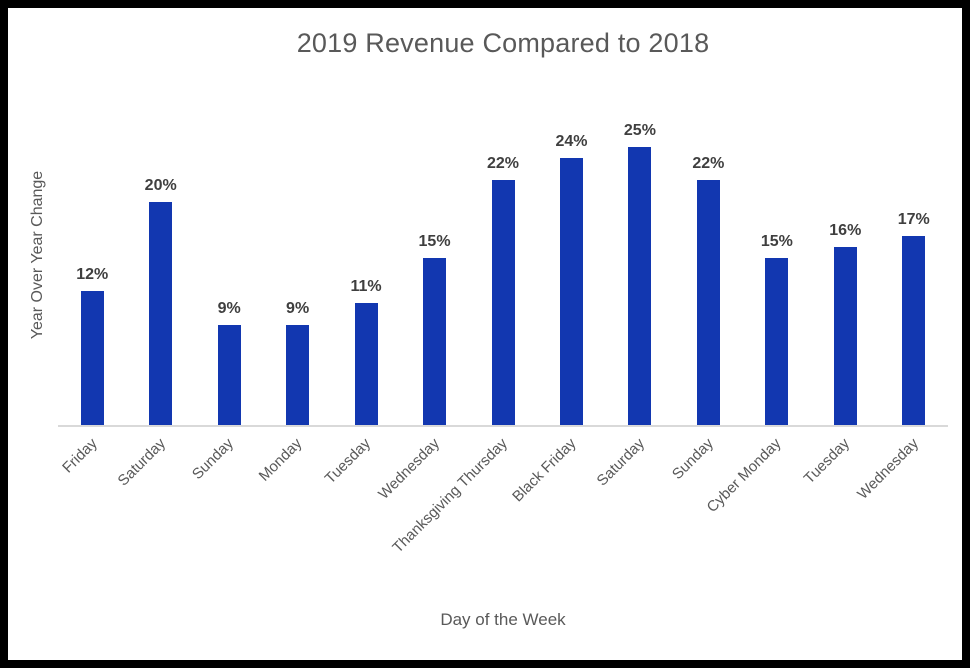 This screenshot has width=970, height=668. I want to click on bar-value-label: 11%, so click(366, 286).